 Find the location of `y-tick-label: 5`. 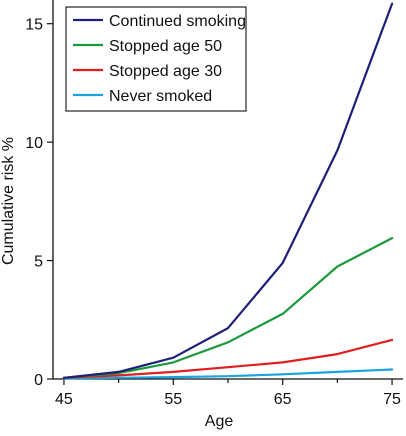

y-tick-label: 5 is located at coordinates (38, 262).